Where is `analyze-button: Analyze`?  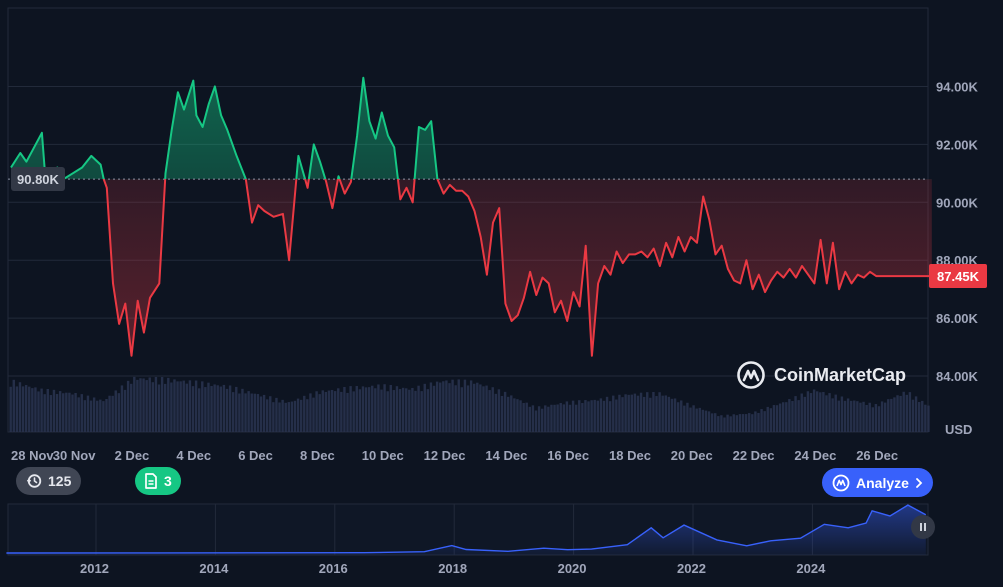 analyze-button: Analyze is located at coordinates (877, 482).